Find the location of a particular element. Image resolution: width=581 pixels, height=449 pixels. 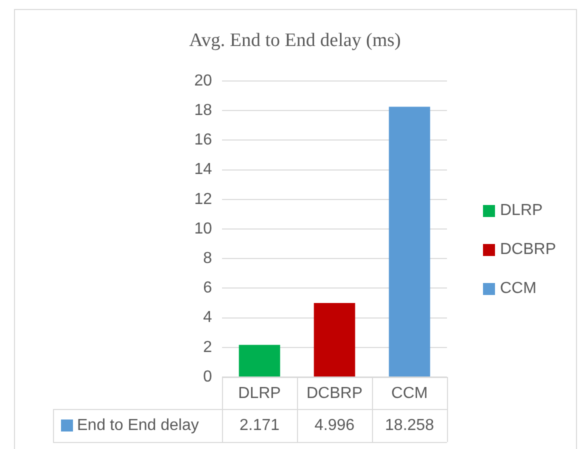

y-tick-label: 20 is located at coordinates (203, 81).